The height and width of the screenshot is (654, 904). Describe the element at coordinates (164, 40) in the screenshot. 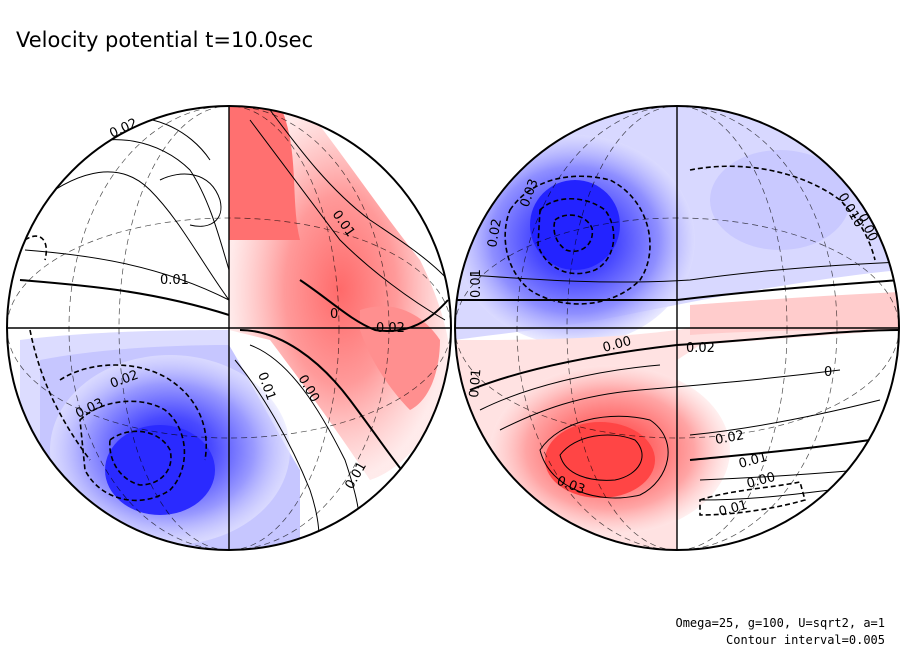

I see `chart-title: Velocity potential t=10.0sec` at that location.